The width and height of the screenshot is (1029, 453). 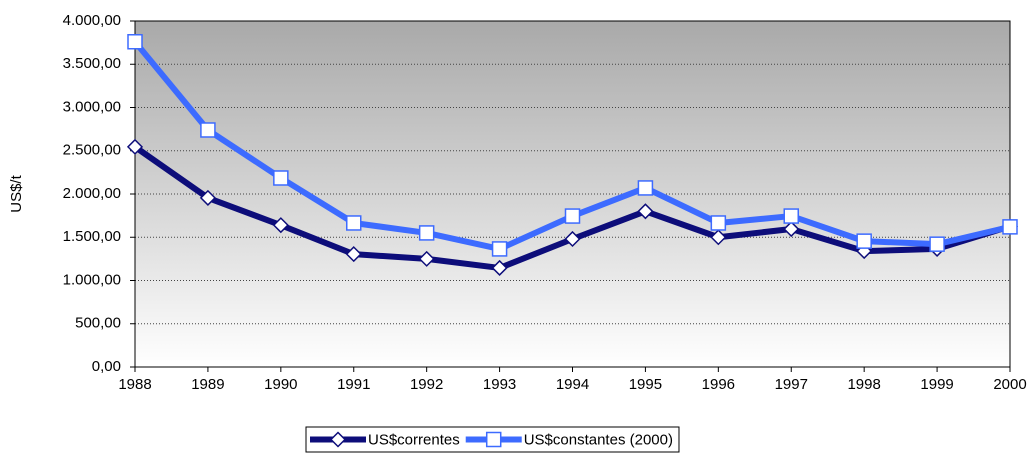 What do you see at coordinates (92, 150) in the screenshot?
I see `y-tick-label: 2.500,00` at bounding box center [92, 150].